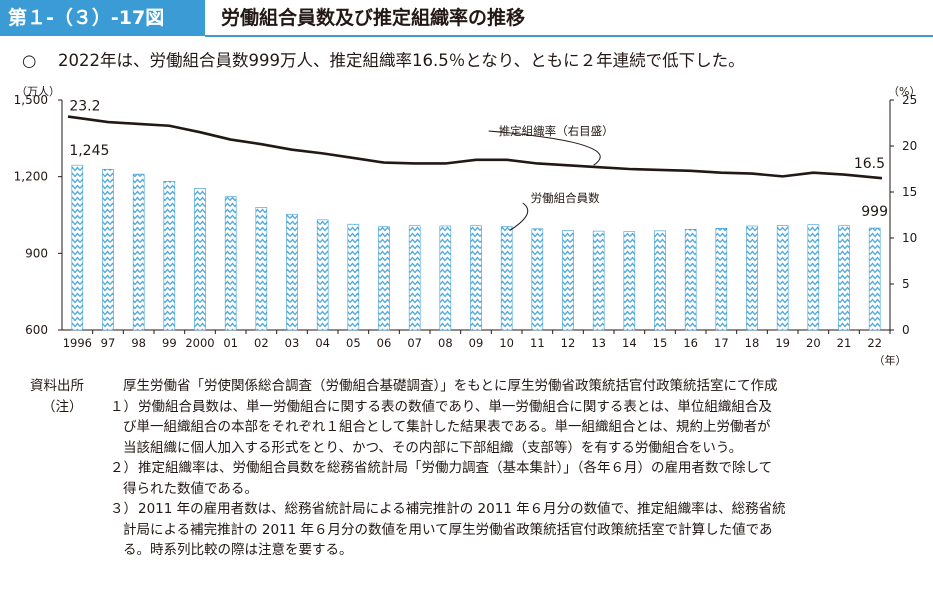 This screenshot has width=933, height=589. I want to click on x-tick-label: 19, so click(782, 343).